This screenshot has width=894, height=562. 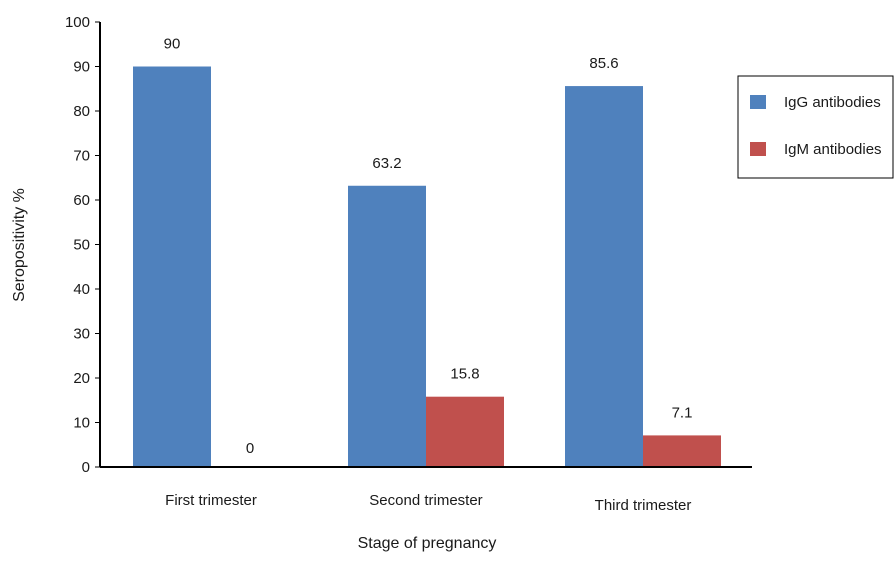 I want to click on y-tick-label: 80, so click(x=81, y=111).